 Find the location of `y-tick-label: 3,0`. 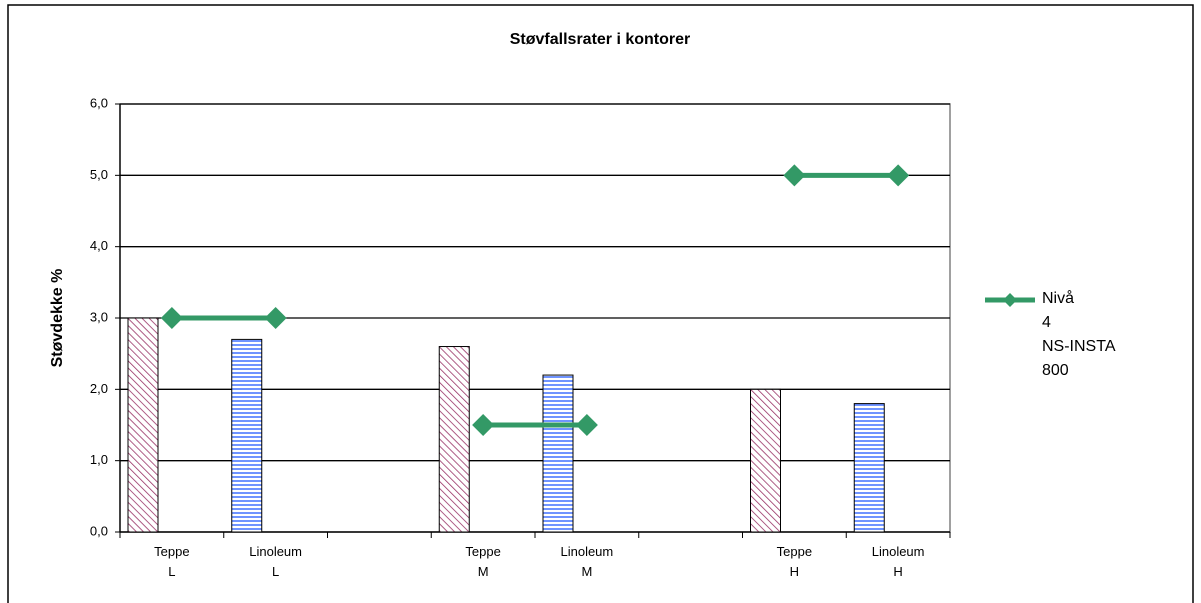

y-tick-label: 3,0 is located at coordinates (99, 316).